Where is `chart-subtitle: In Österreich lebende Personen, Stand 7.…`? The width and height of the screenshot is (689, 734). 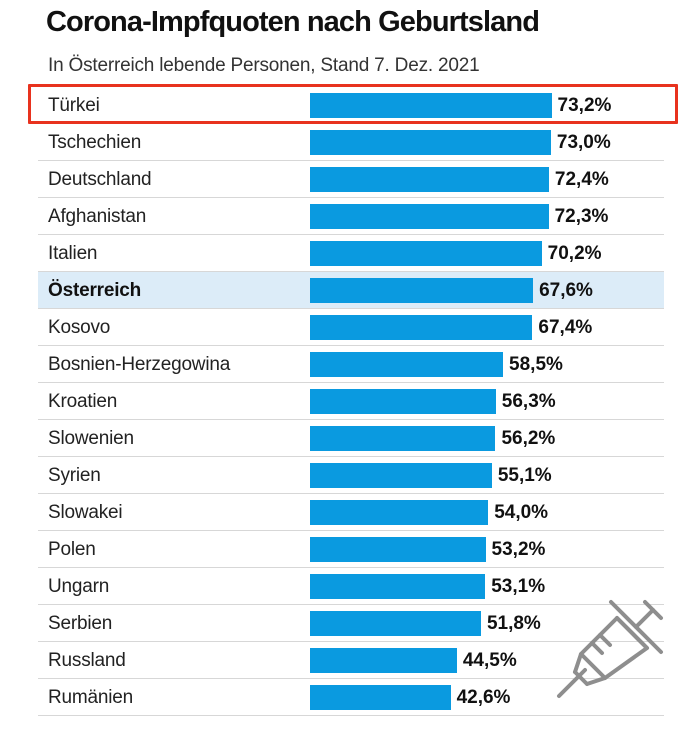 chart-subtitle: In Österreich lebende Personen, Stand 7.… is located at coordinates (264, 65).